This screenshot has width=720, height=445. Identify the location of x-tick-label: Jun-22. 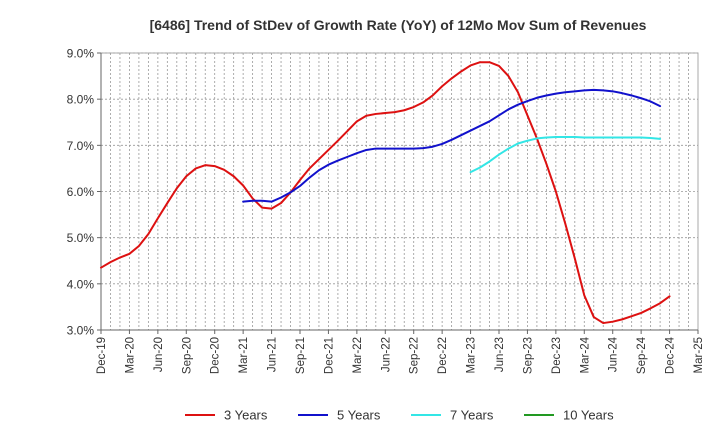
(386, 354).